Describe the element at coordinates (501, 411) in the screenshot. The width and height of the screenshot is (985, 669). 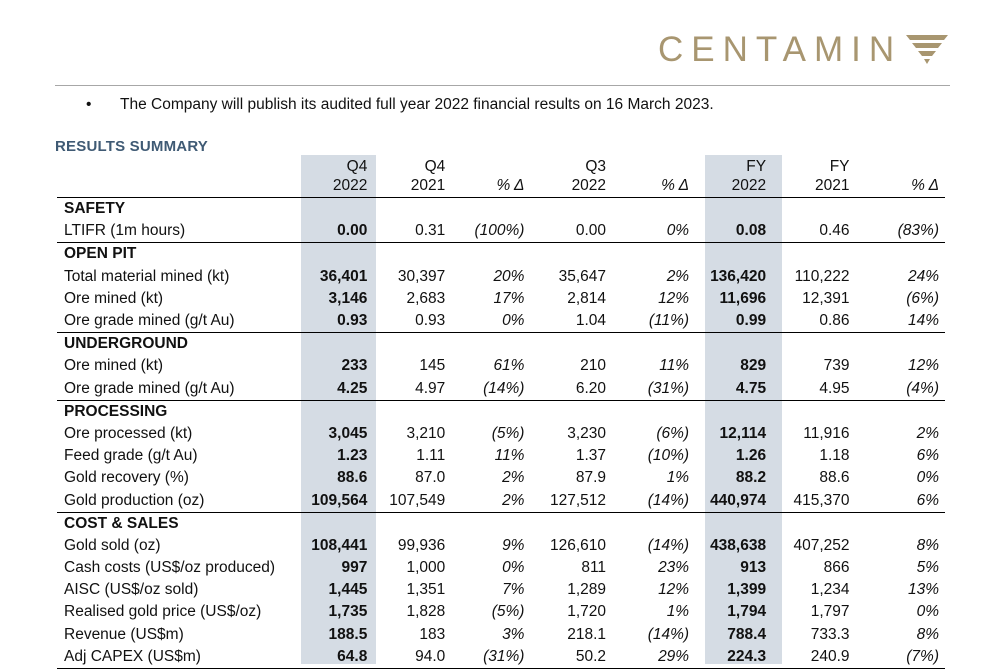
I see `section-header-row: PROCESSING` at that location.